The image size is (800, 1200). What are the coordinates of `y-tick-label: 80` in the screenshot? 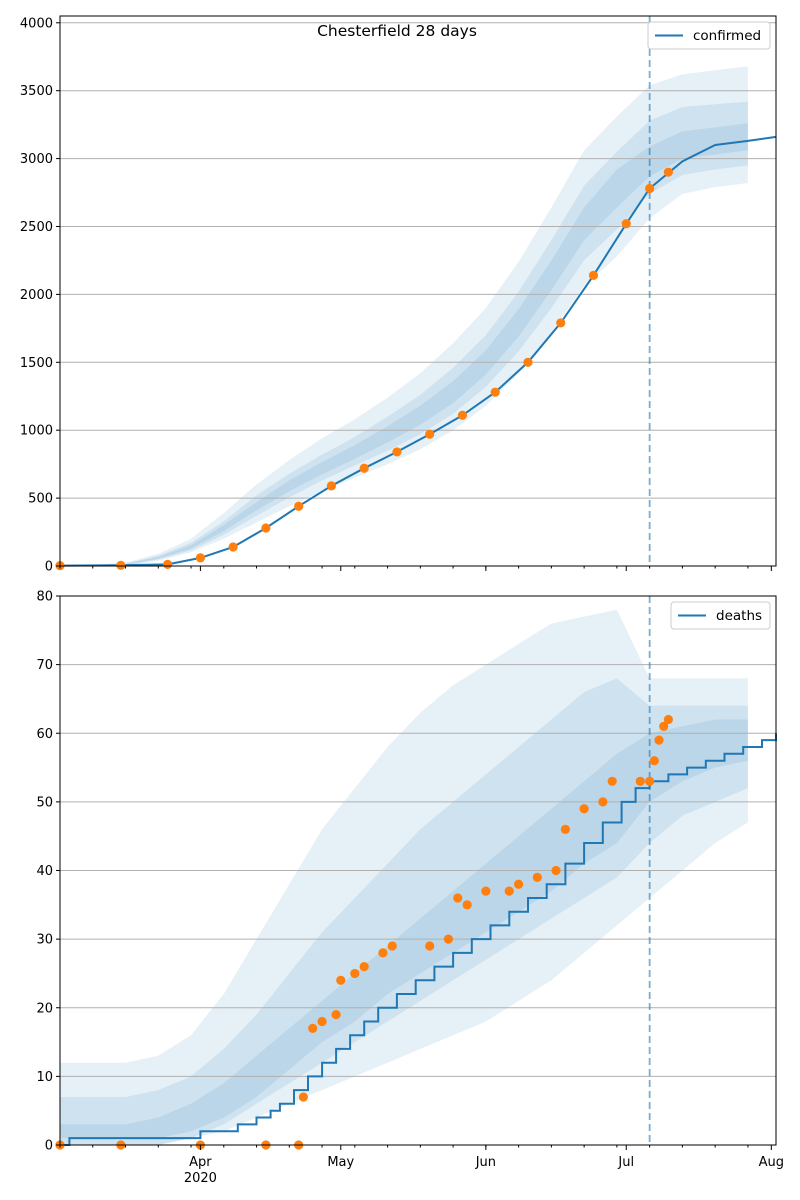 It's located at (44, 597).